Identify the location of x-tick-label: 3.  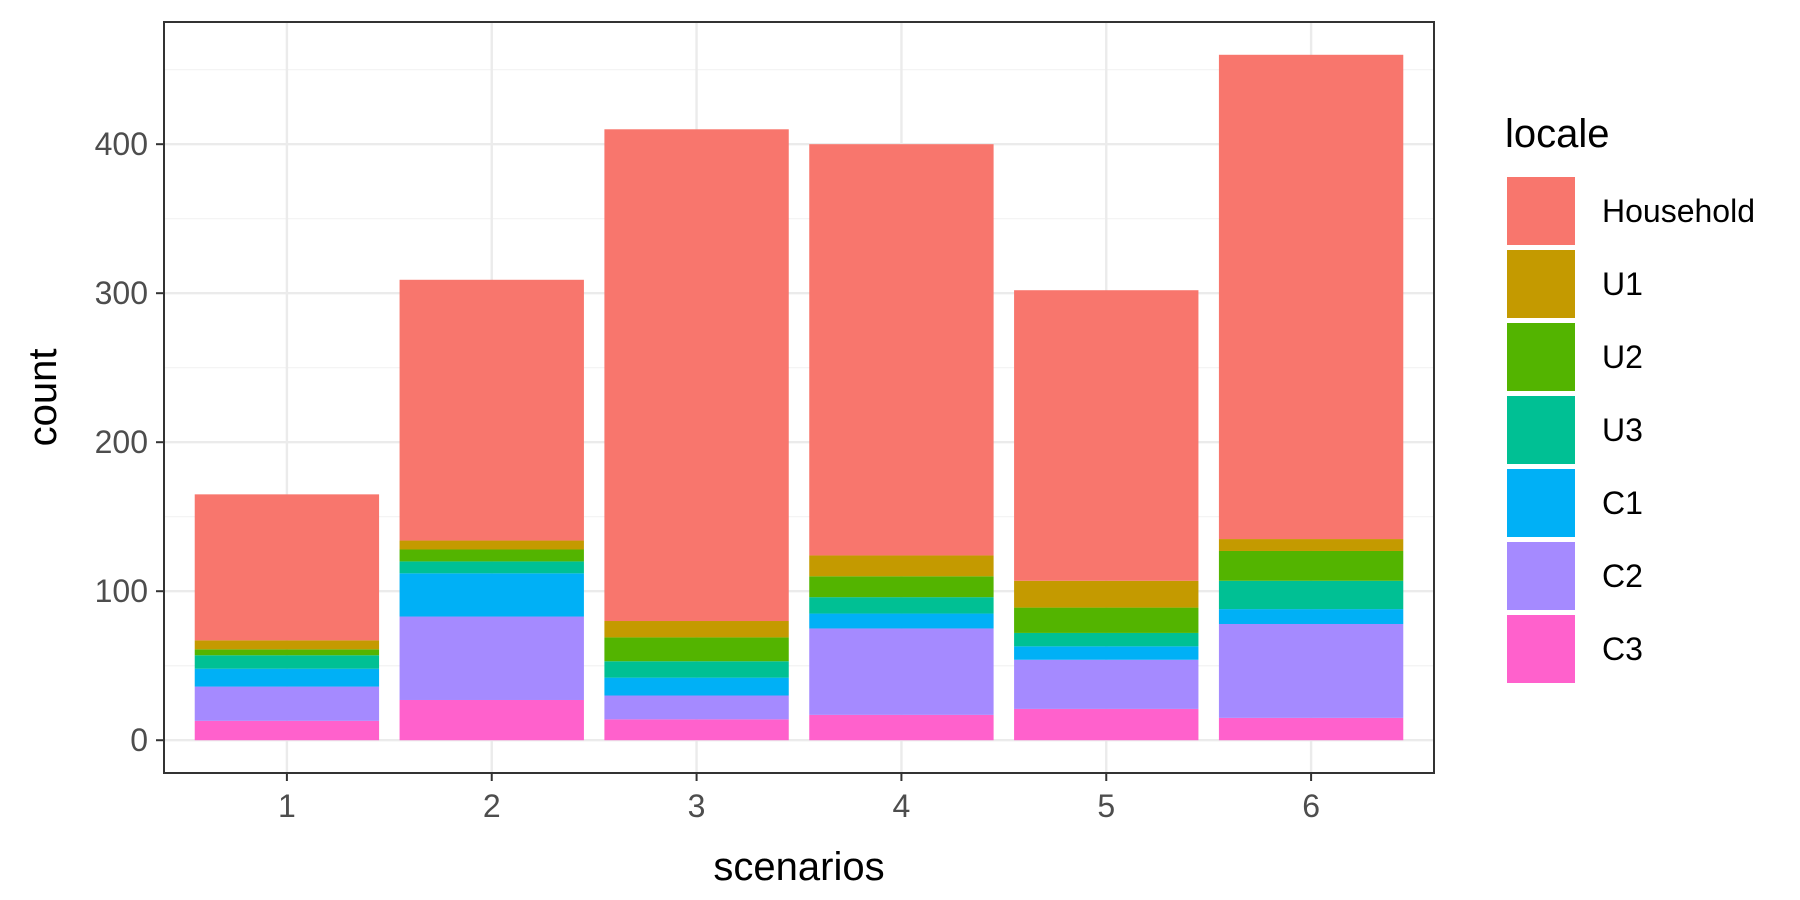
(697, 806).